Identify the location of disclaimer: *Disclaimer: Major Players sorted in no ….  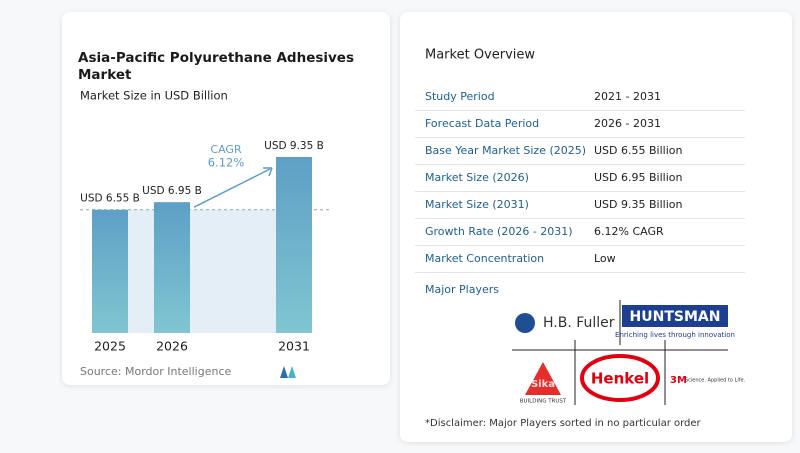
(563, 423).